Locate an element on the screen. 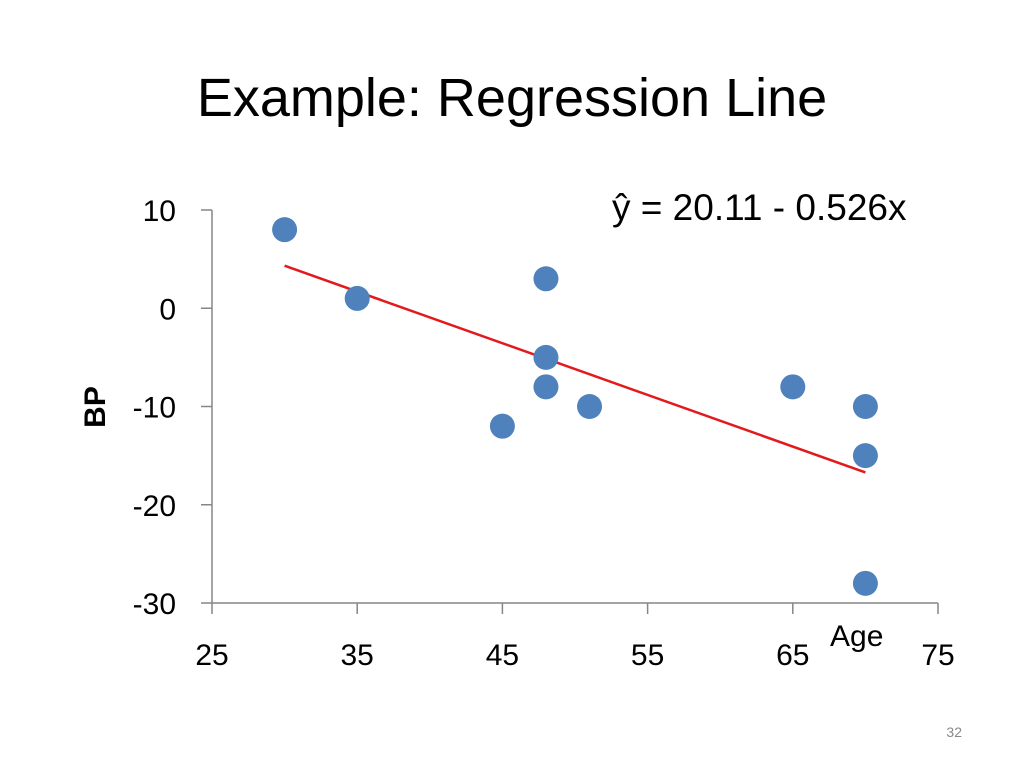  y-tick-label: 0 is located at coordinates (167, 309).